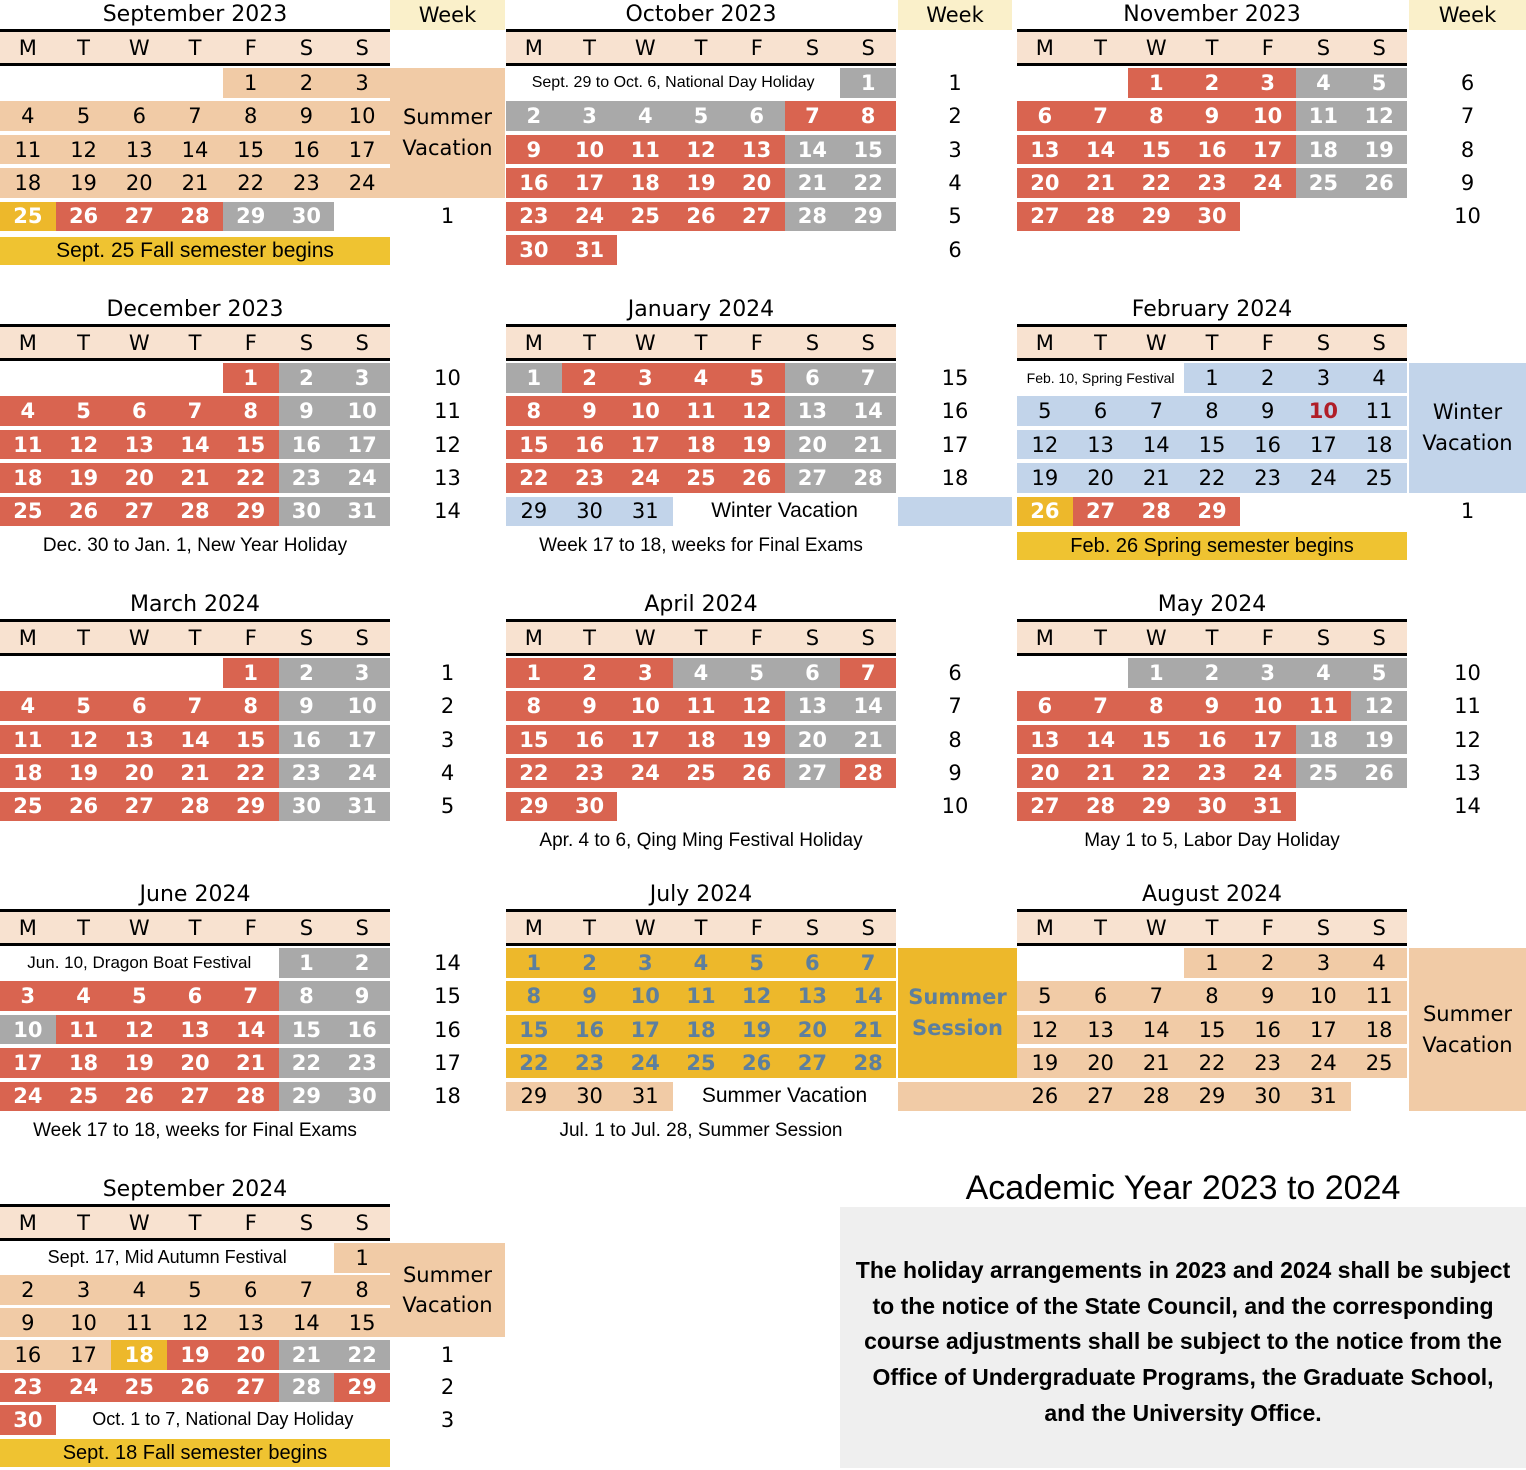 This screenshot has width=1526, height=1470. What do you see at coordinates (167, 1257) in the screenshot?
I see `holiday-note: Sept. 17, Mid Autumn Festival` at bounding box center [167, 1257].